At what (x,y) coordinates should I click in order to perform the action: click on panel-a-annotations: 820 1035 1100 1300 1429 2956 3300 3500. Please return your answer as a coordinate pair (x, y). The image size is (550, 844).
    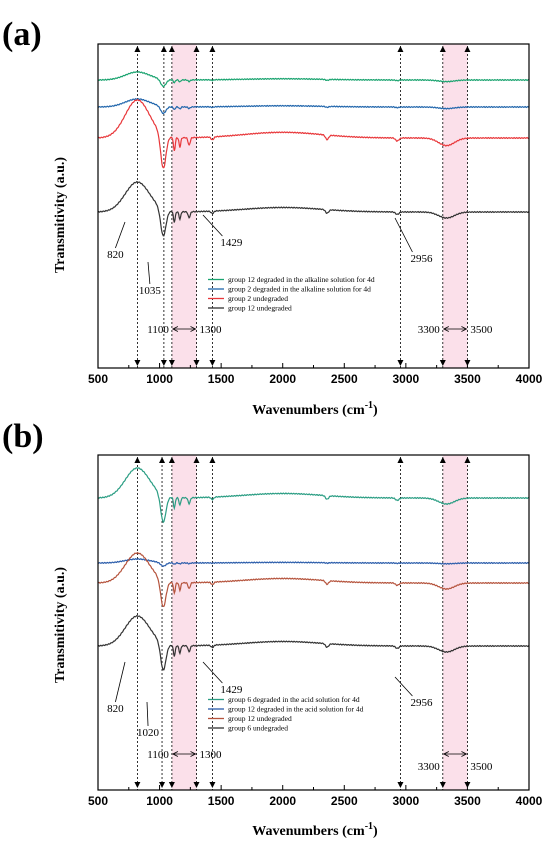
    Looking at the image, I should click on (300, 275).